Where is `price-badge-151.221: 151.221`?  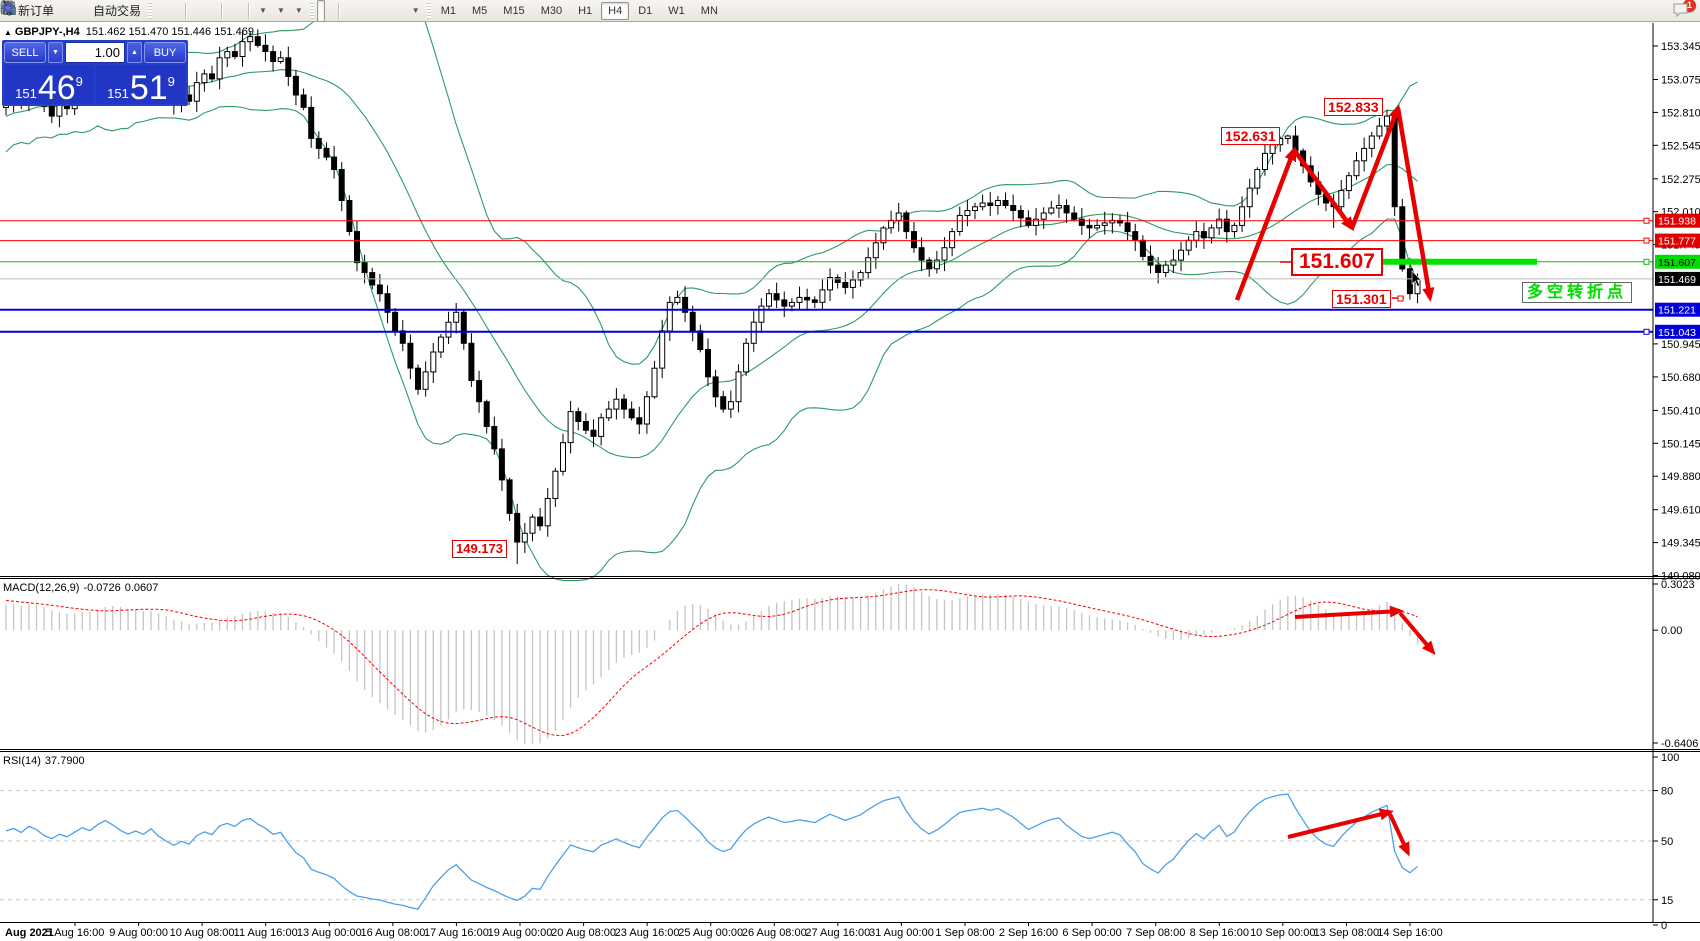
price-badge-151.221: 151.221 is located at coordinates (1677, 309).